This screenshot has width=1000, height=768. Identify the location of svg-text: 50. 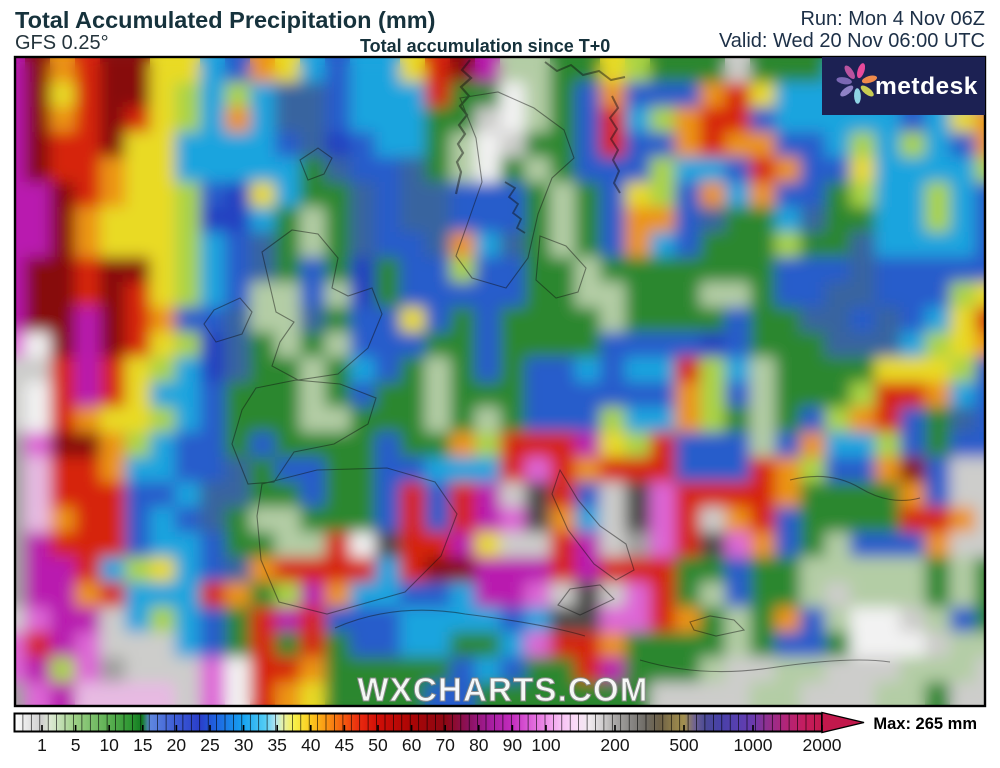
(378, 745).